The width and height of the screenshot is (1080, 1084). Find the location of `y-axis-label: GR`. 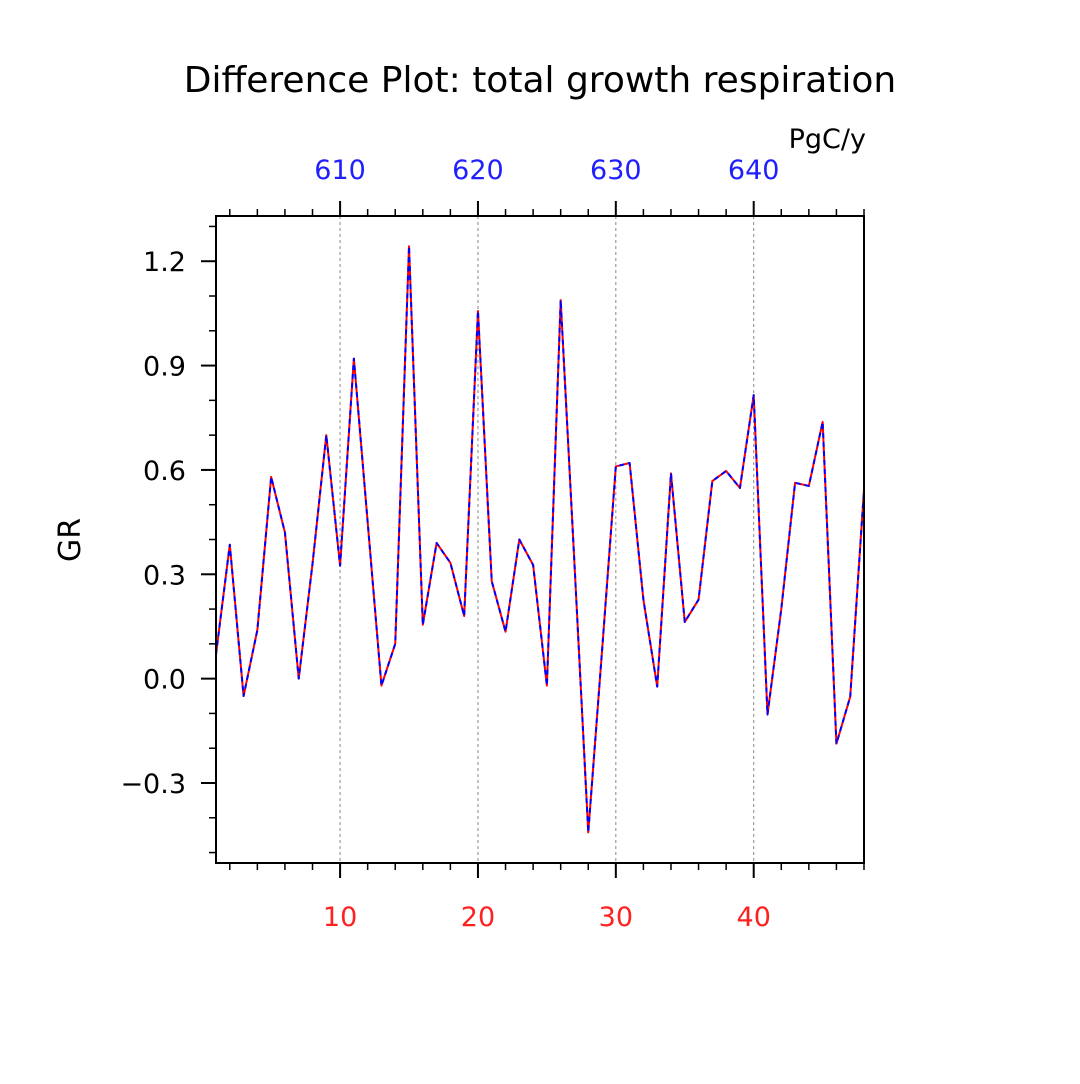

y-axis-label: GR is located at coordinates (70, 540).